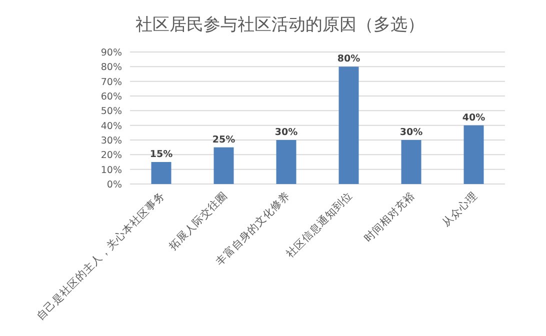 The height and width of the screenshot is (336, 546). What do you see at coordinates (224, 140) in the screenshot?
I see `data-label: 25%` at bounding box center [224, 140].